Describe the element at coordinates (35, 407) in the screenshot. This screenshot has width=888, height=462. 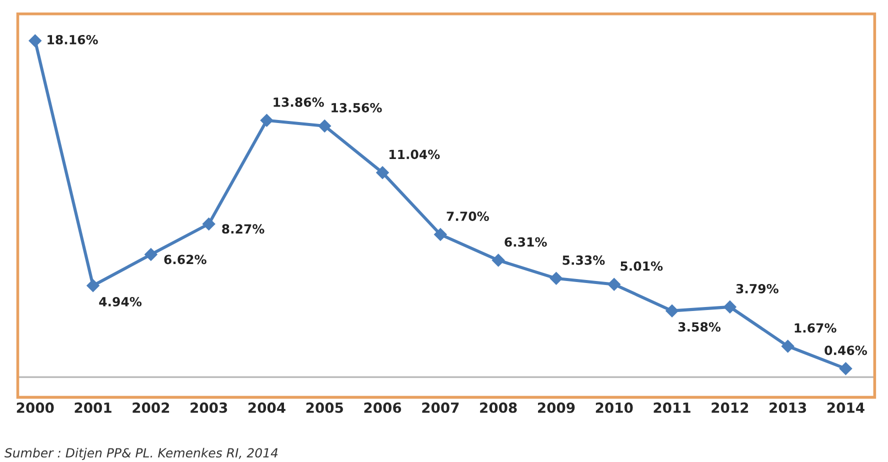
I see `x-tick-label: 2000` at that location.